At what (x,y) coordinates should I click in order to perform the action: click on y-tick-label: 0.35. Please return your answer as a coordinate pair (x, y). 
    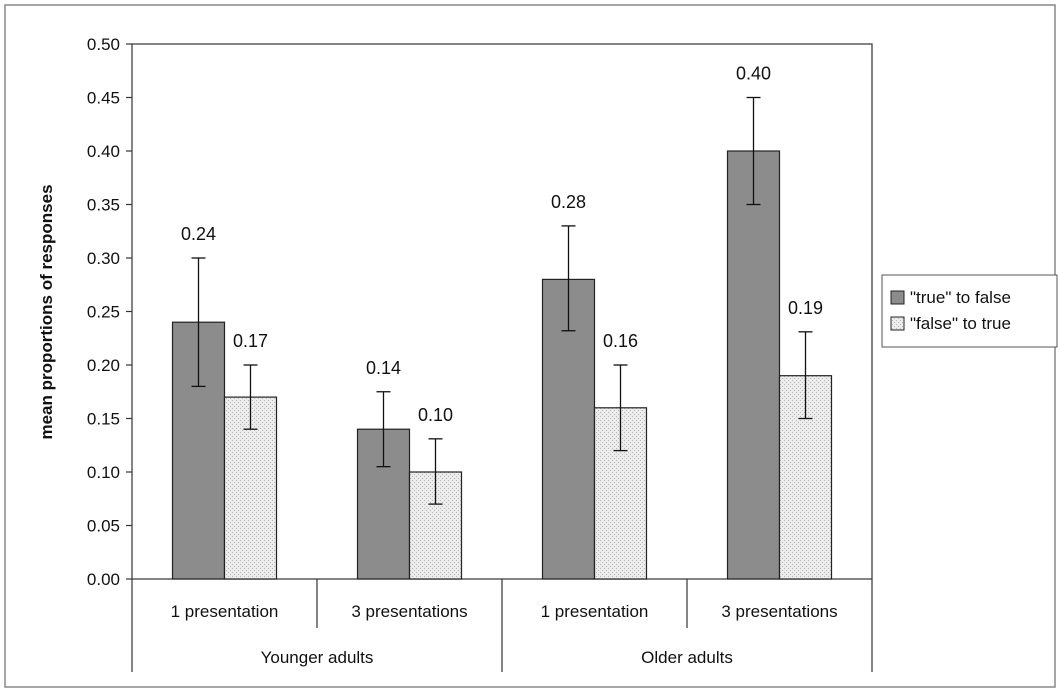
    Looking at the image, I should click on (103, 205).